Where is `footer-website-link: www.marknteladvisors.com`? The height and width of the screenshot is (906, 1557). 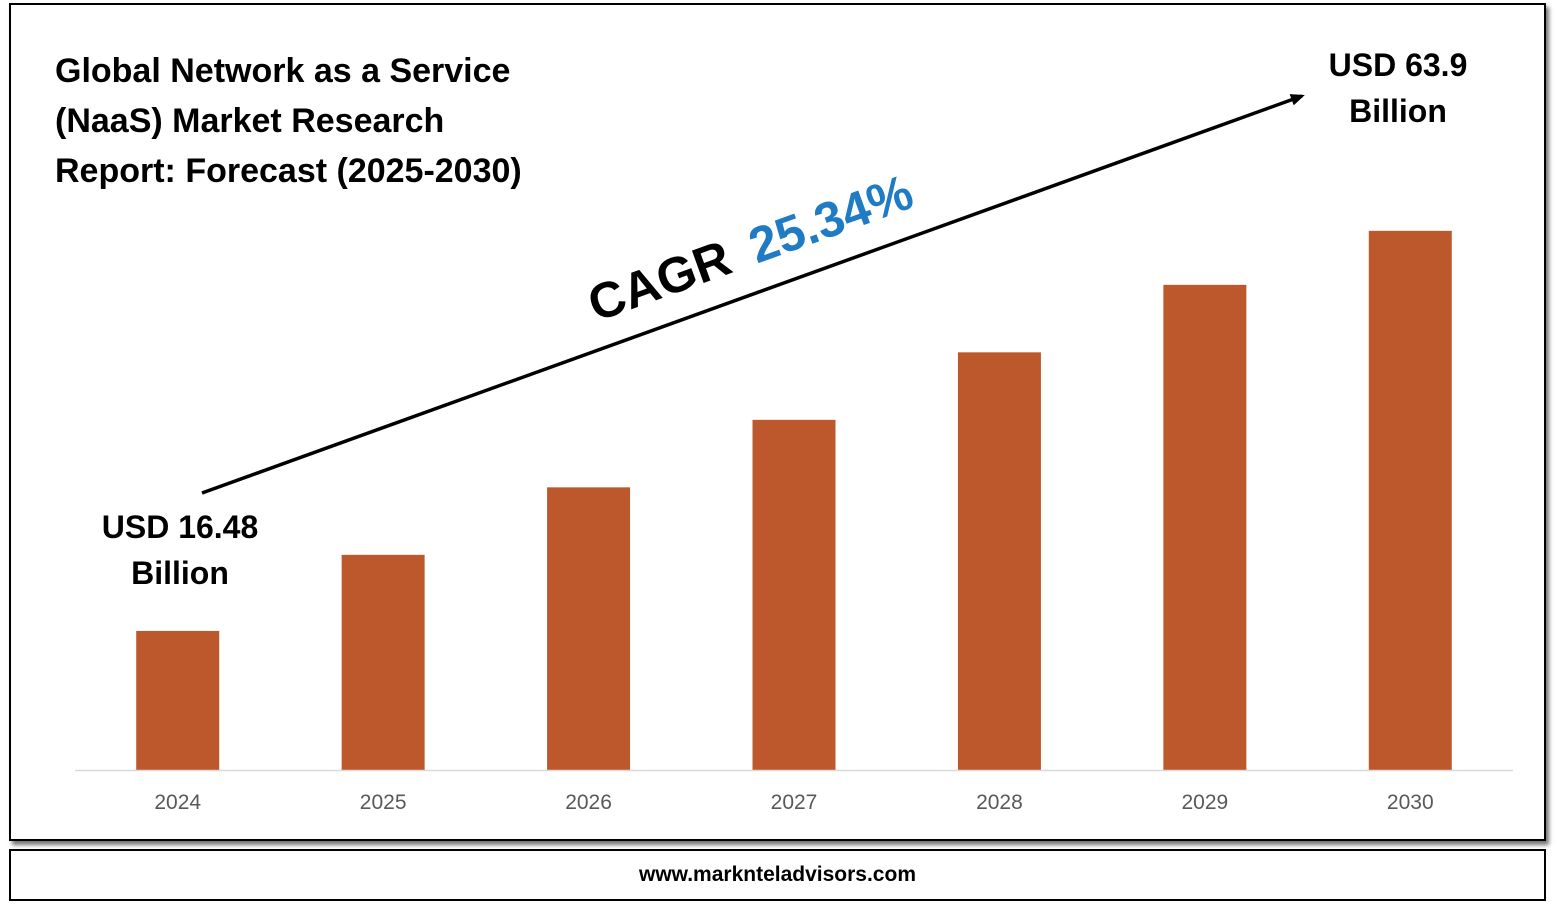
footer-website-link: www.marknteladvisors.com is located at coordinates (777, 874).